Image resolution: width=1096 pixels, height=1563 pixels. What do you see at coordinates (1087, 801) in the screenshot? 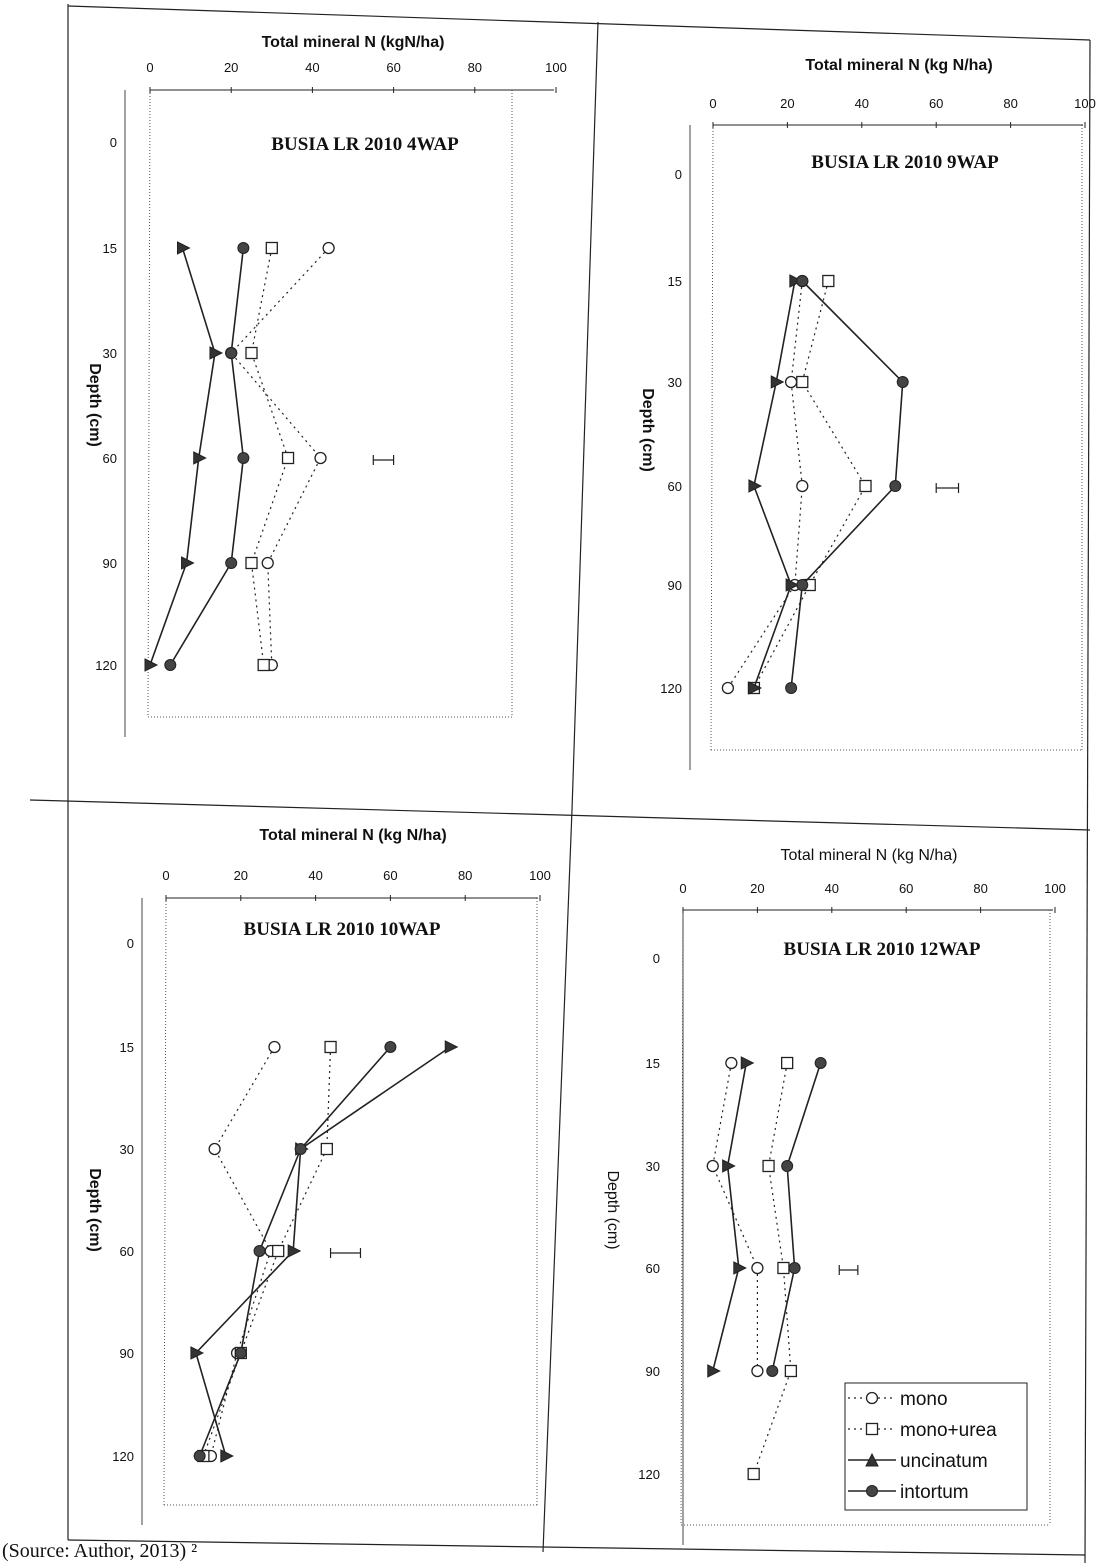
I see `frame-right-border` at bounding box center [1087, 801].